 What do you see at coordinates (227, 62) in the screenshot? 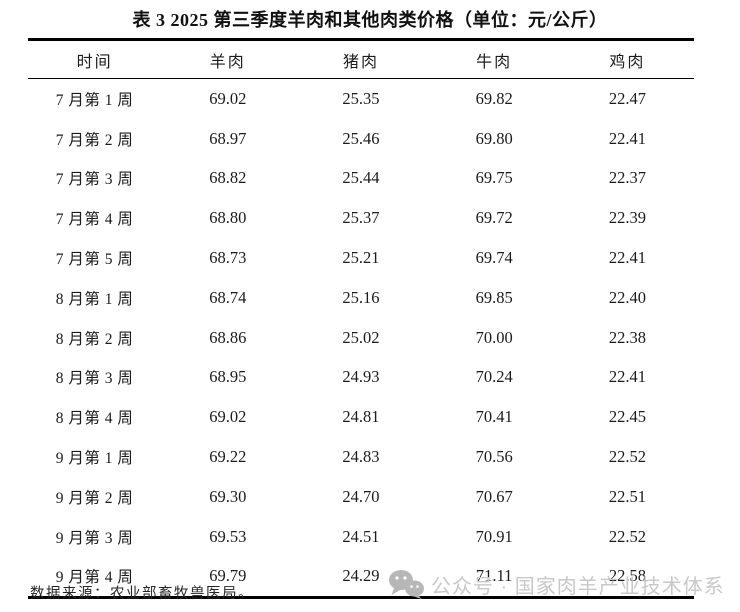
I see `column-header-2: 羊肉` at bounding box center [227, 62].